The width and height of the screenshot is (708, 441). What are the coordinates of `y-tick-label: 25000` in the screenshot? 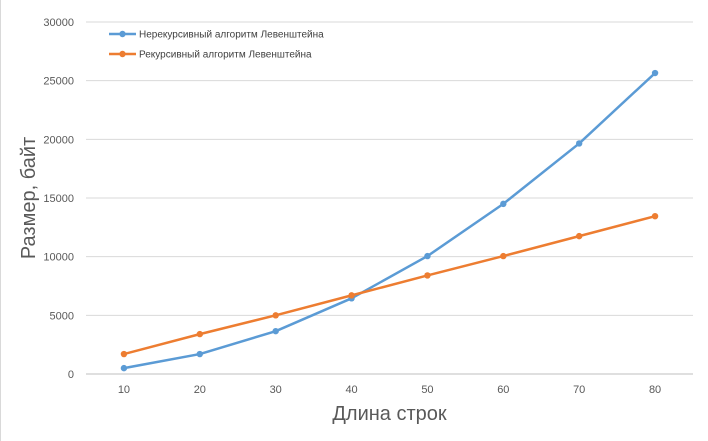 It's located at (58, 82).